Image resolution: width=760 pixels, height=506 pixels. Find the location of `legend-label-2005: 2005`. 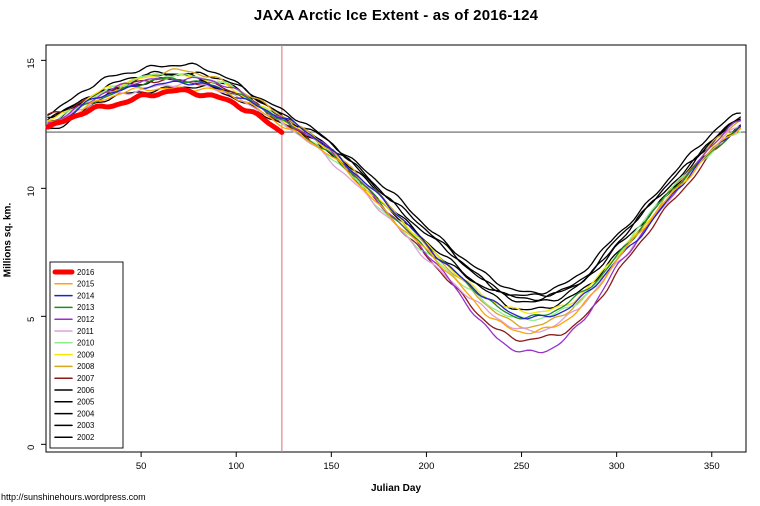

legend-label-2005: 2005 is located at coordinates (86, 402).